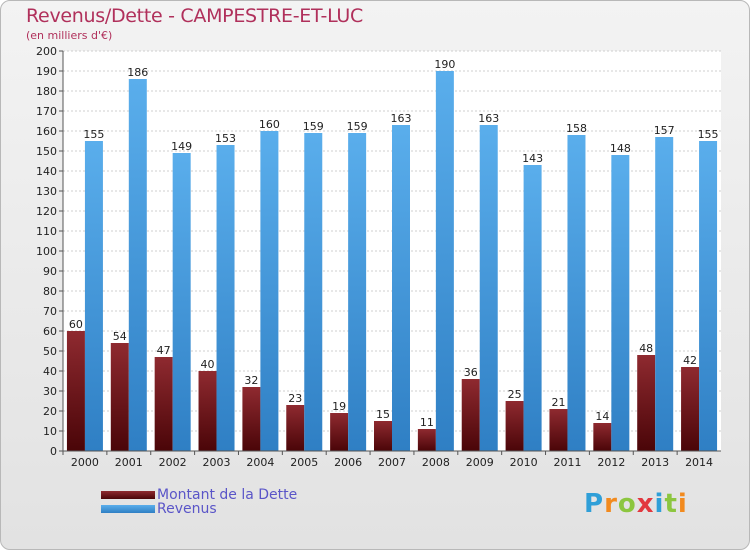 This screenshot has height=550, width=750. Describe the element at coordinates (53, 451) in the screenshot. I see `y-tick-label: 0` at that location.